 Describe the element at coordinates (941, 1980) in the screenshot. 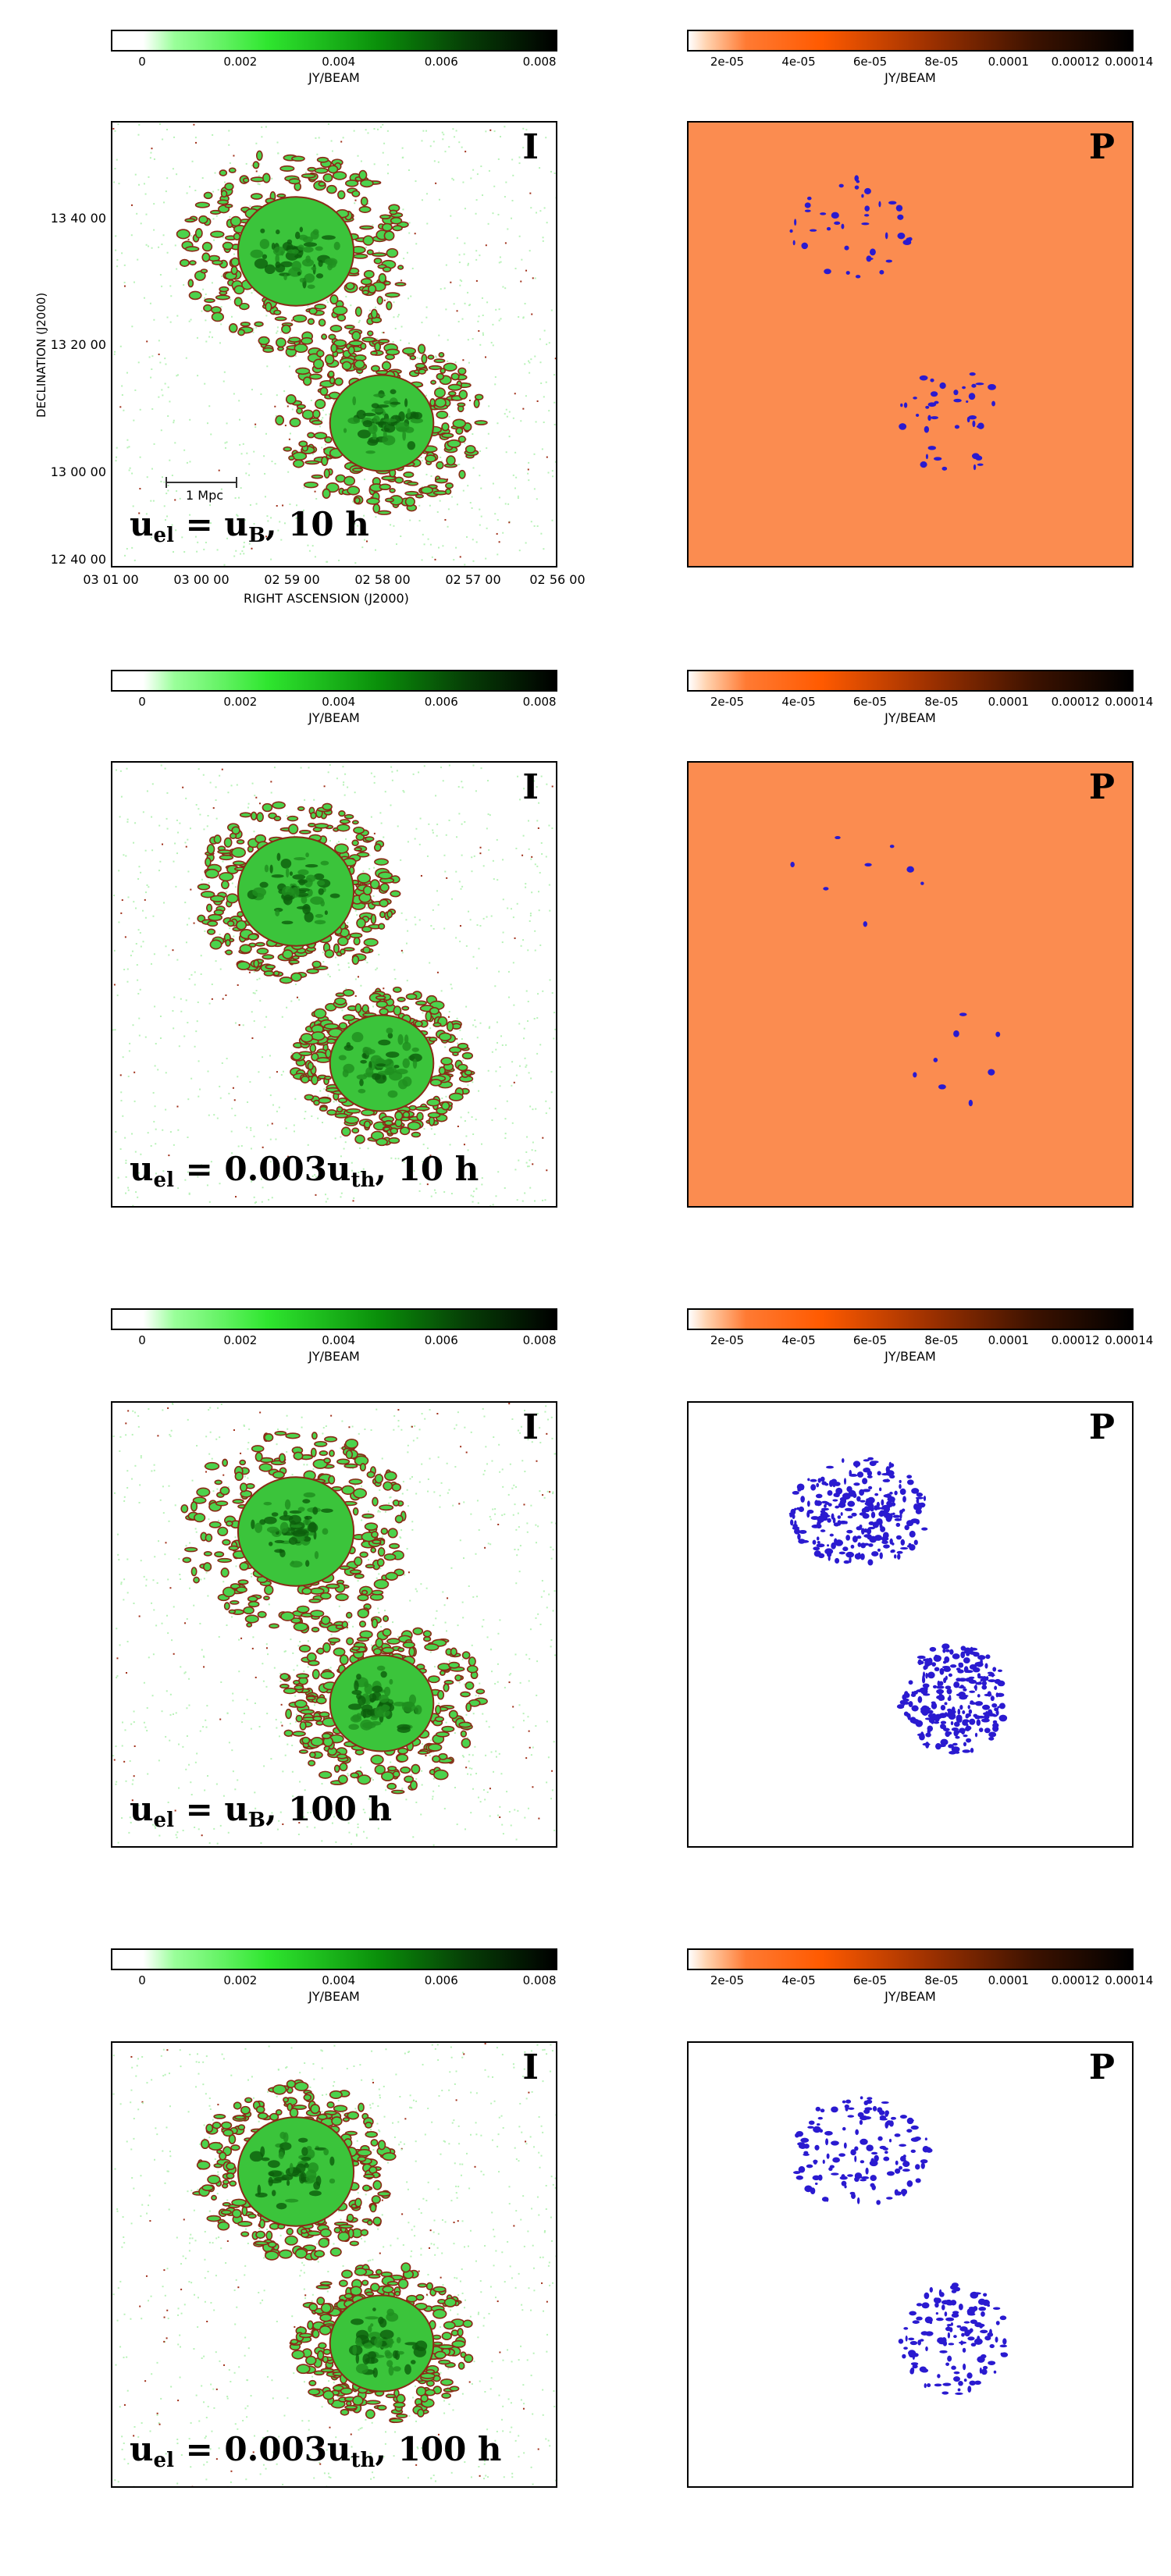

I see `polarization-row4-colorbar-tick: 8e-05` at that location.